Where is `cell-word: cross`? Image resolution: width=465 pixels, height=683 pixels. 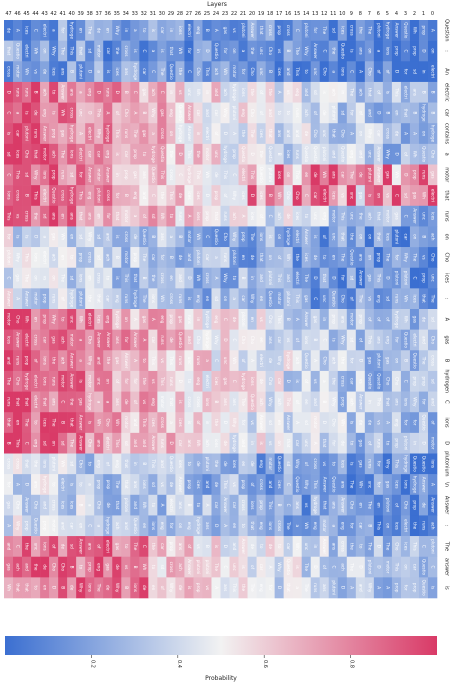
cell-word: cross is located at coordinates (171, 298).